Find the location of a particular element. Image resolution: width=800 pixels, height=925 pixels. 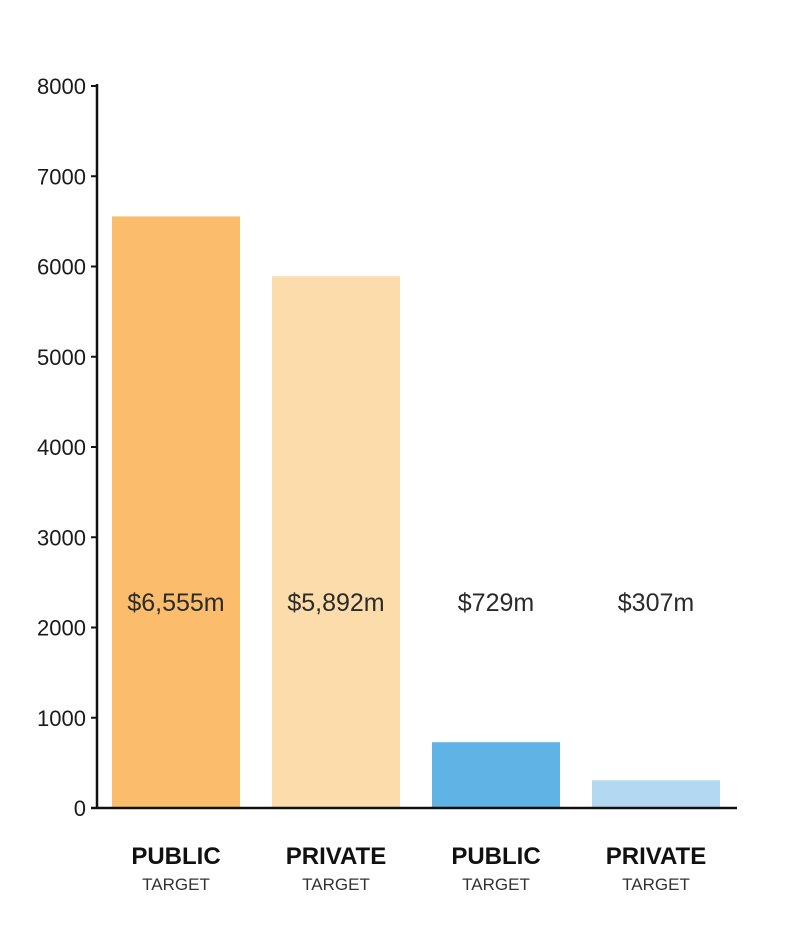

y-tick-label: 7000 is located at coordinates (61, 176).